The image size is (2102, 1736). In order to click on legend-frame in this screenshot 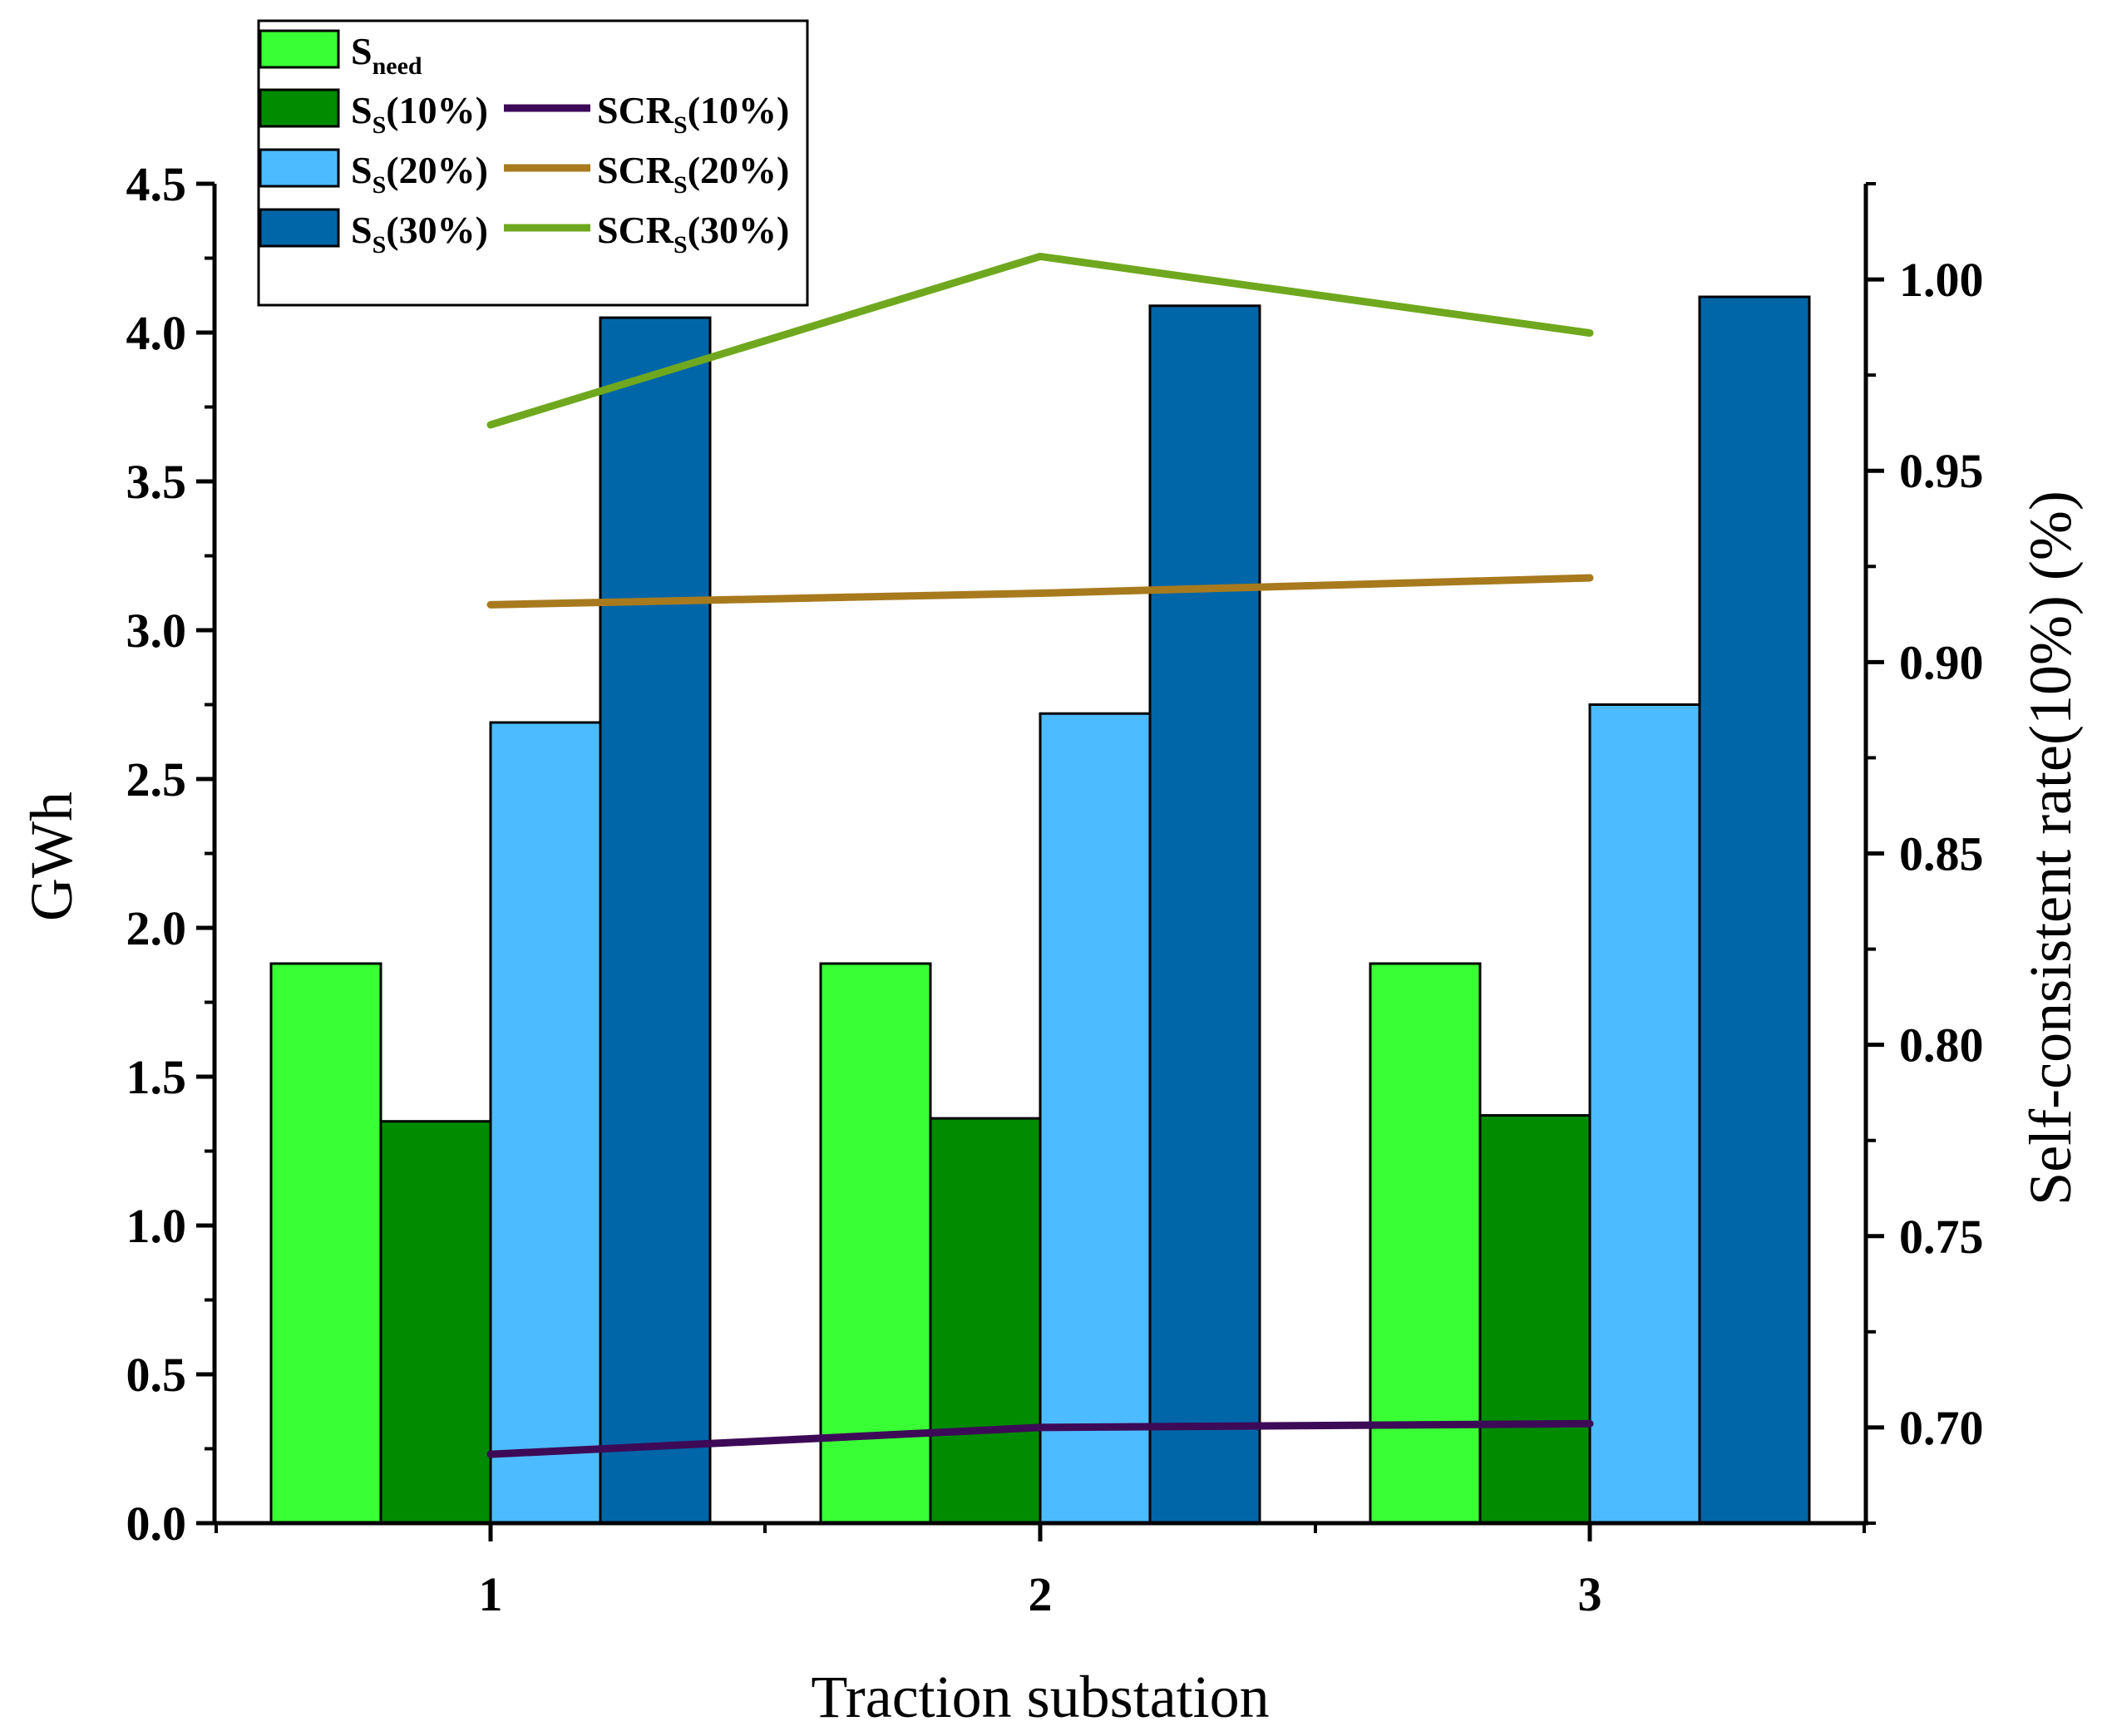, I will do `click(533, 163)`.